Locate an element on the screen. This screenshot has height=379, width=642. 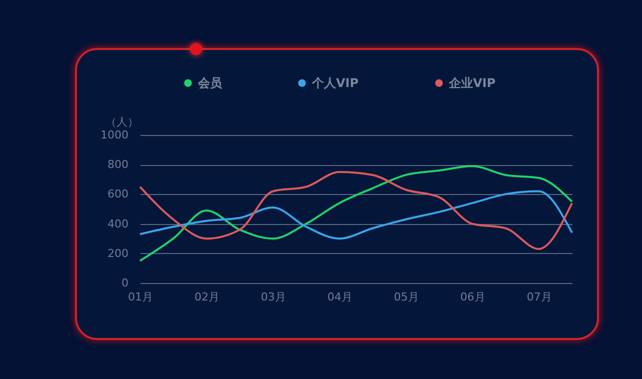
x-tick-label: 06月 is located at coordinates (473, 297).